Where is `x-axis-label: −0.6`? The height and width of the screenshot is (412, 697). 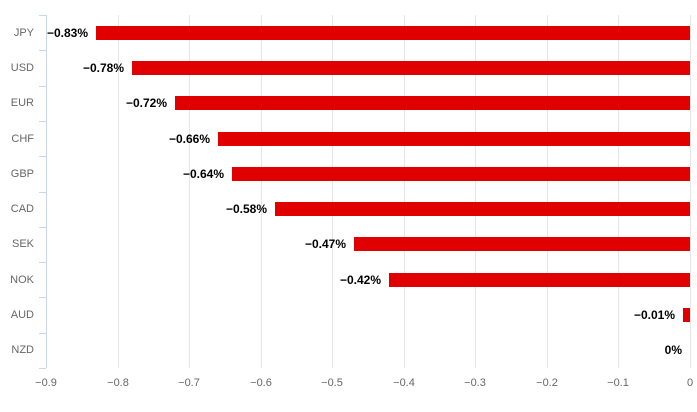 x-axis-label: −0.6 is located at coordinates (261, 383).